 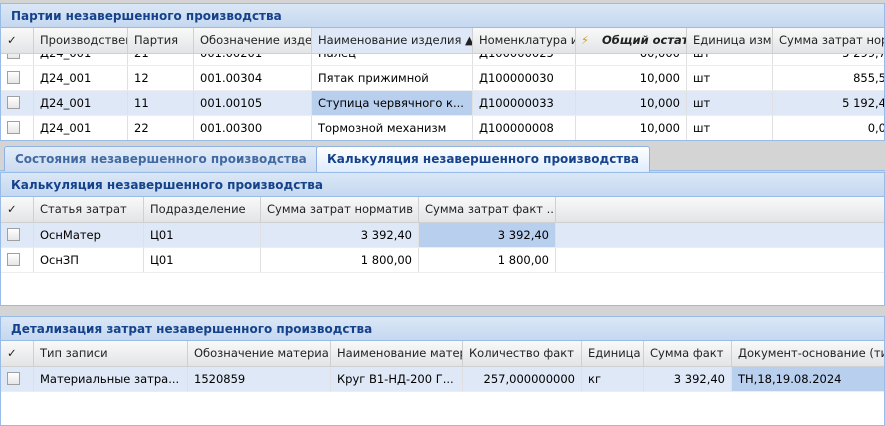 What do you see at coordinates (522, 379) in the screenshot?
I see `grid-cell: 257,000000000` at bounding box center [522, 379].